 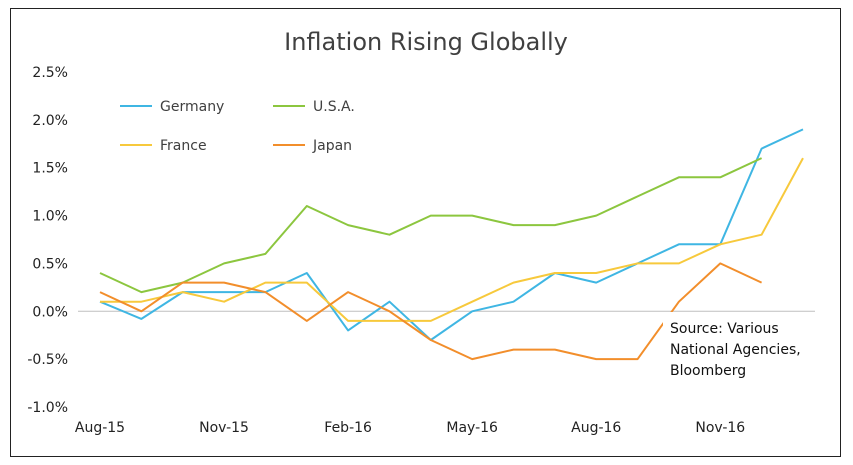 I want to click on y-axis-labels: 2.5% 2.0% 1.5% 1.0% 0.5% 0.0% -0.5% -1.0%, so click(x=47, y=240).